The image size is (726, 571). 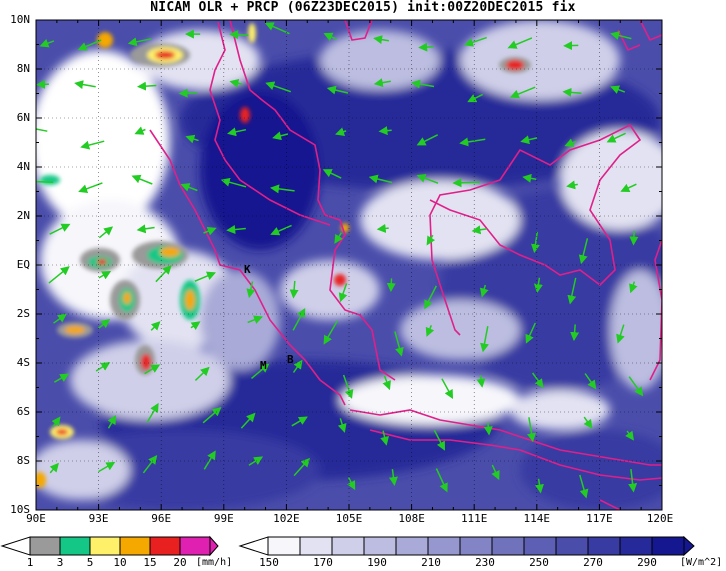 What do you see at coordinates (23, 215) in the screenshot?
I see `lat-label: 2N` at bounding box center [23, 215].